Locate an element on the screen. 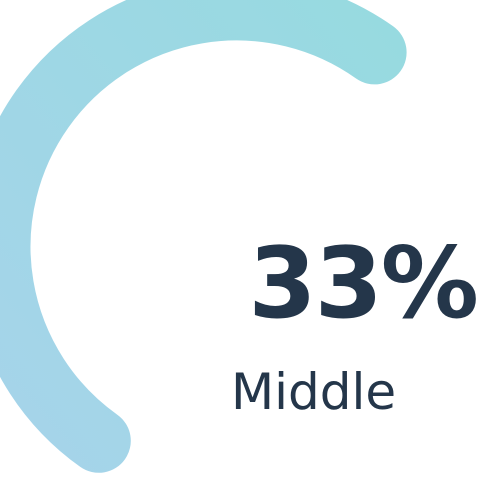  gauge-label: Middle is located at coordinates (314, 392).